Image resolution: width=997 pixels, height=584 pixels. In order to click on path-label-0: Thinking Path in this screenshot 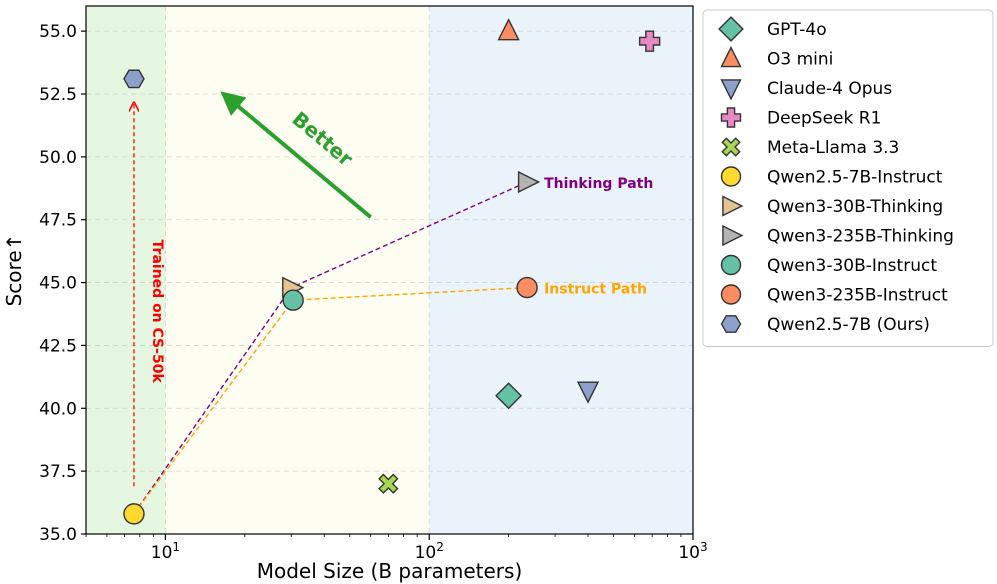, I will do `click(598, 184)`.